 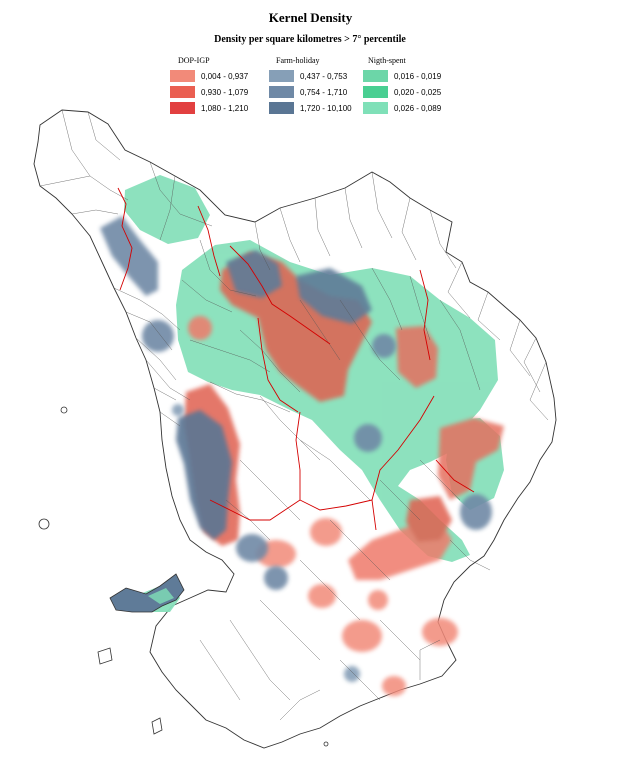 I want to click on density-zone-blue-valdarno, so click(x=384, y=346).